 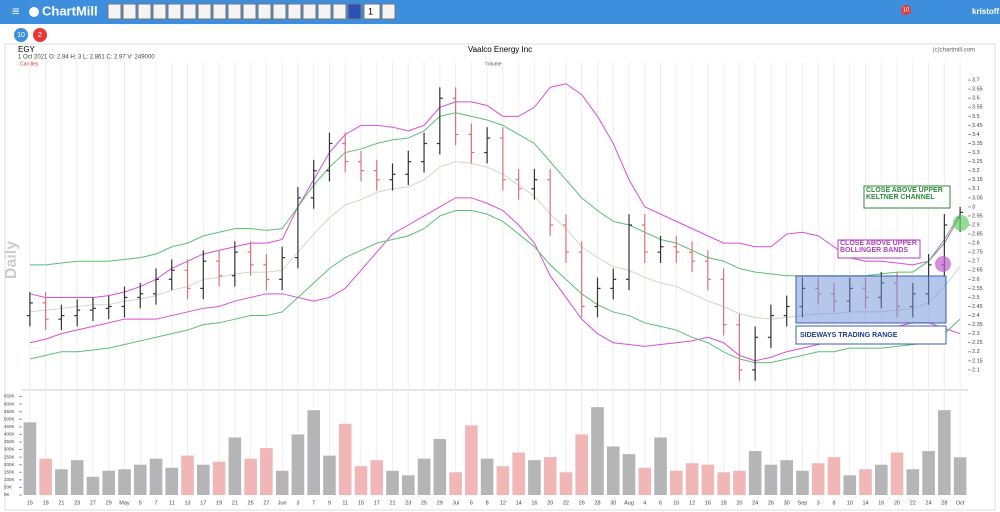 I want to click on power-tool, so click(x=388, y=11).